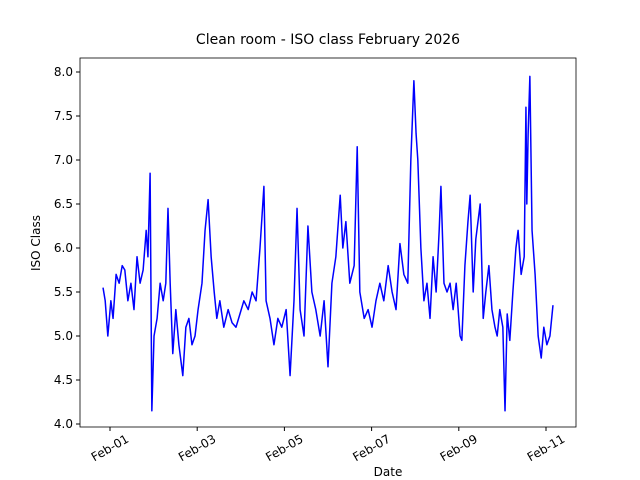  I want to click on y-tick-label: 6.0, so click(63, 248).